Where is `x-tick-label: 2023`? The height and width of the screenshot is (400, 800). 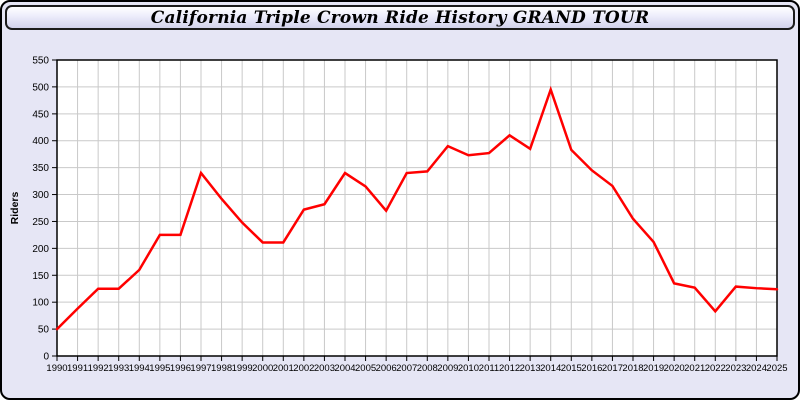
x-tick-label: 2023 is located at coordinates (735, 368).